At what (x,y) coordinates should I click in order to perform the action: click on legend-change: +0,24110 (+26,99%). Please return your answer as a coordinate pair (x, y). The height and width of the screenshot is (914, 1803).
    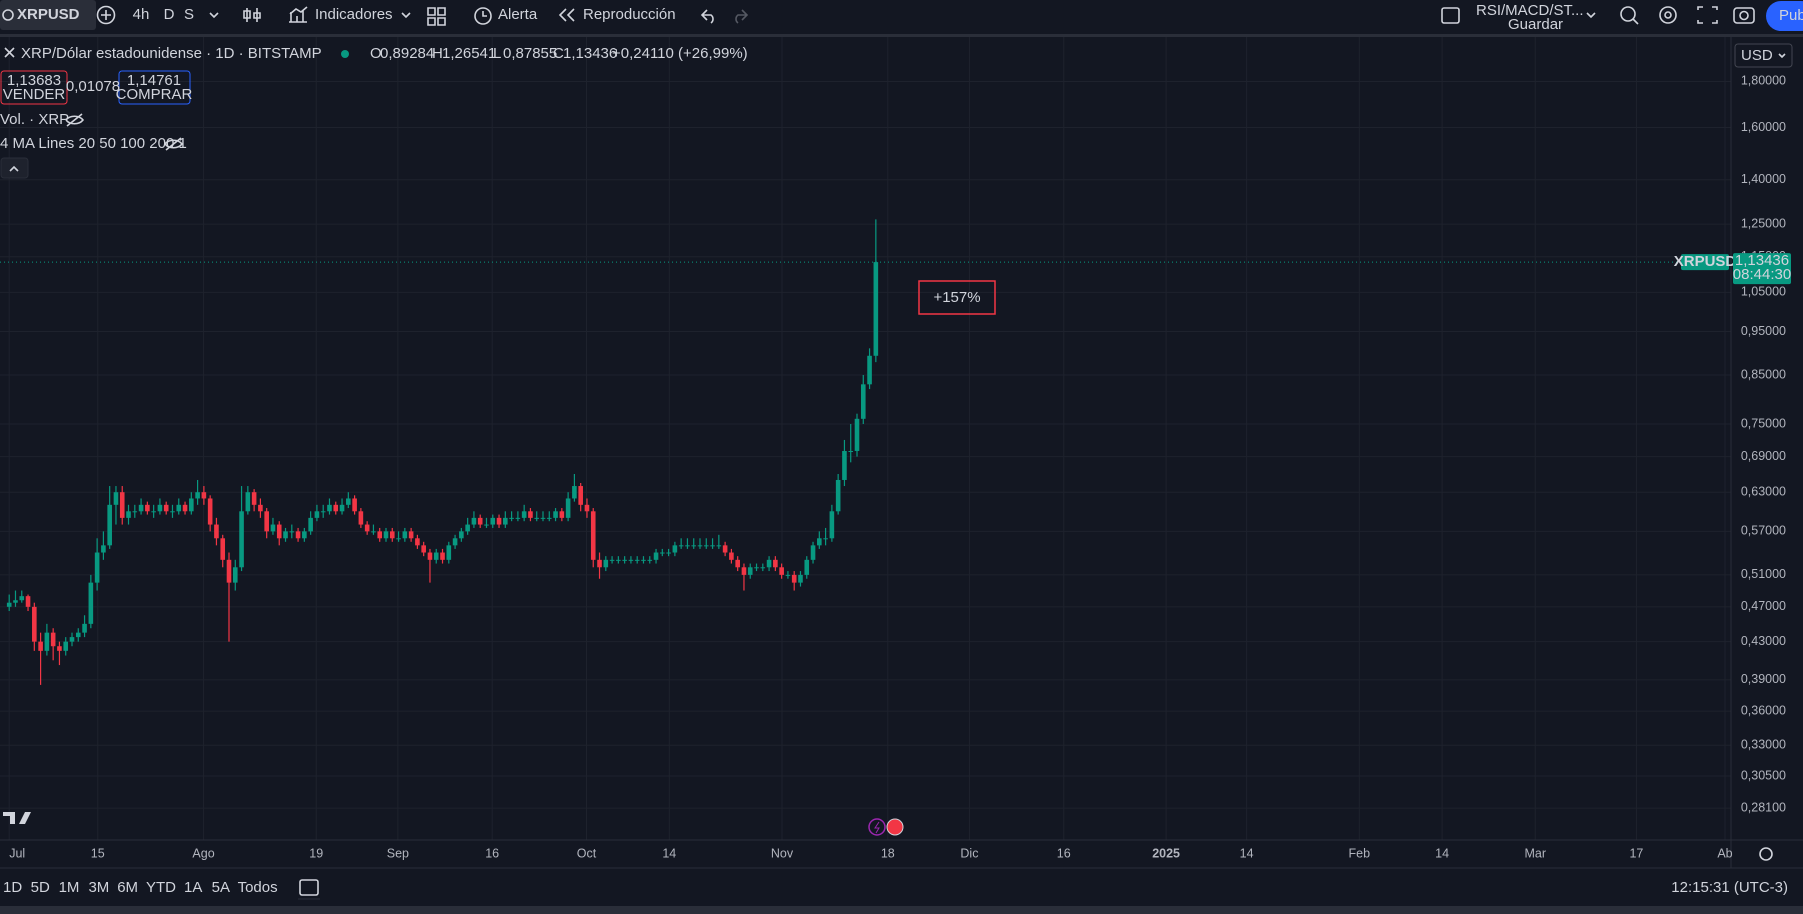
    Looking at the image, I should click on (680, 53).